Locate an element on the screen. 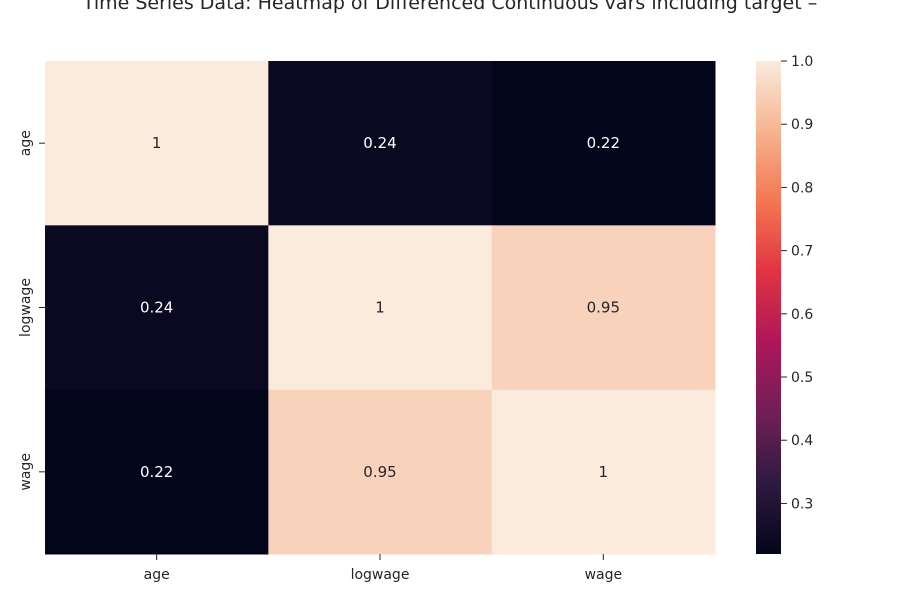 This screenshot has height=605, width=900. y-tick-label: logwage is located at coordinates (26, 307).